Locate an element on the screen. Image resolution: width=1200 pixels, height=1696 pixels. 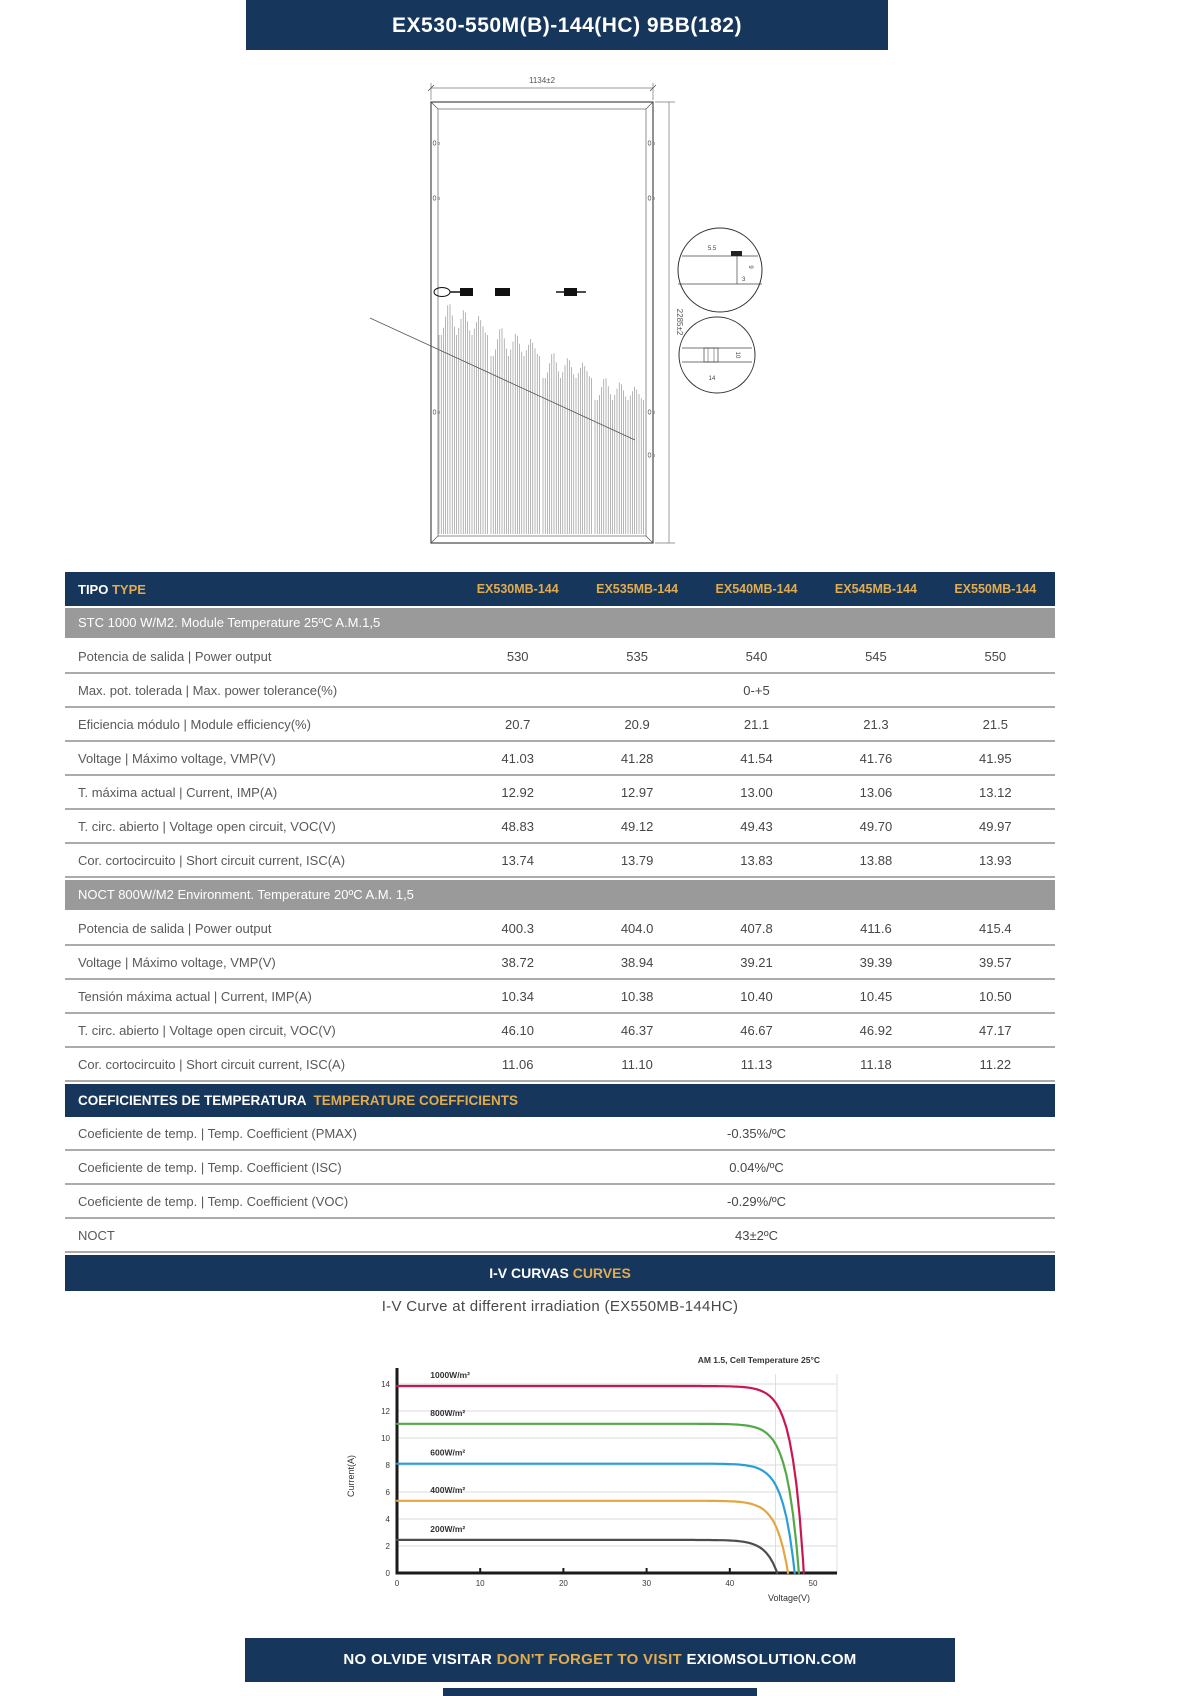
type-label-en: TYPE is located at coordinates (128, 589).